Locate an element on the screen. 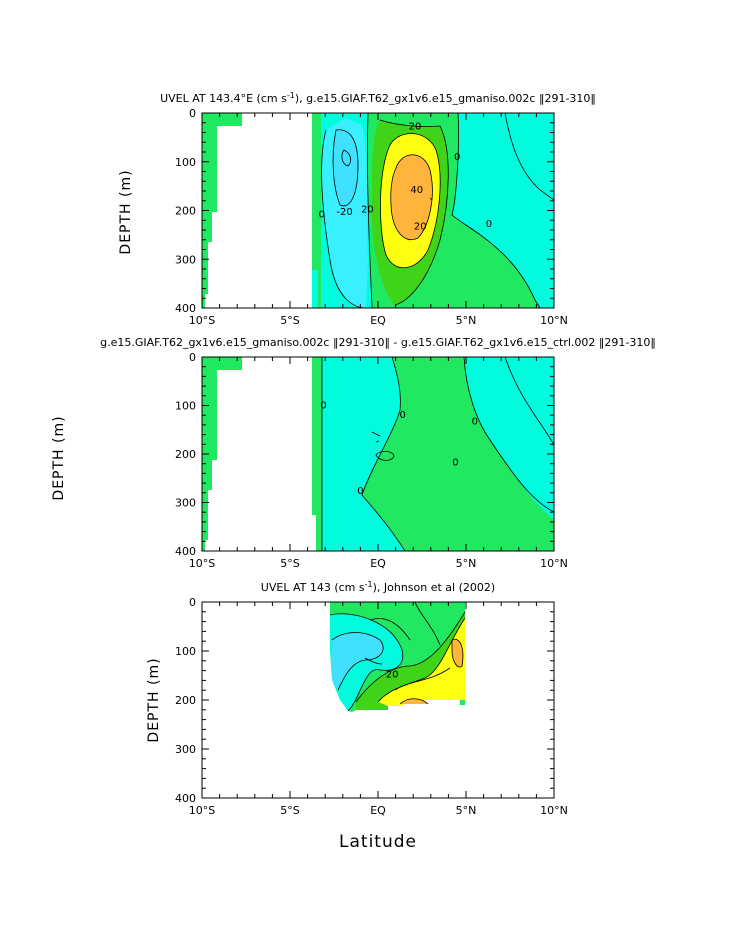  panel-2-contour-field is located at coordinates (378, 454).